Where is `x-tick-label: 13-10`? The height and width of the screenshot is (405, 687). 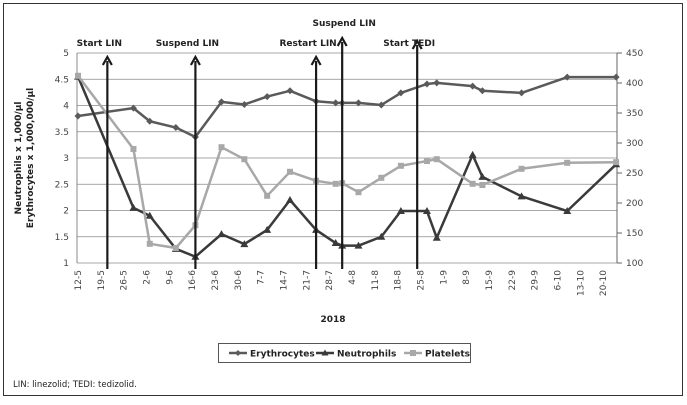 x-tick-label: 13-10 is located at coordinates (581, 283).